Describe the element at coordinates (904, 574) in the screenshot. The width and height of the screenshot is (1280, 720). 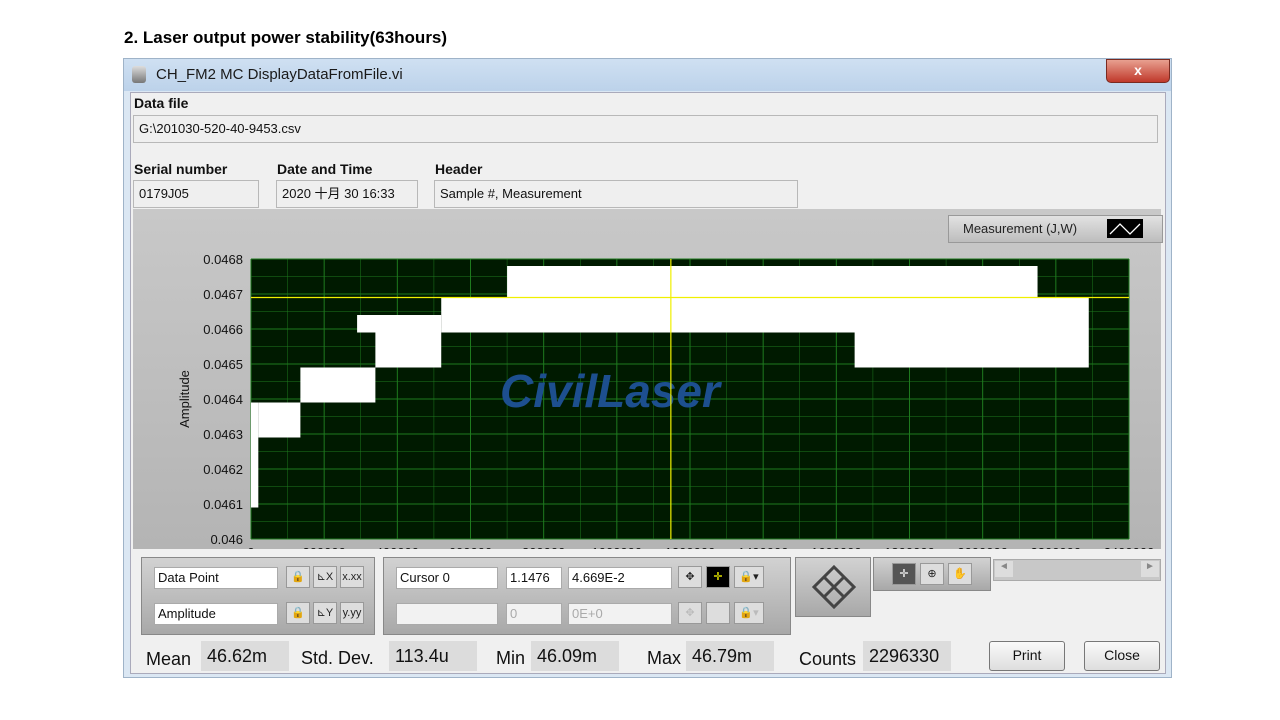
I see `crosshair-tool-icon: ✛` at that location.